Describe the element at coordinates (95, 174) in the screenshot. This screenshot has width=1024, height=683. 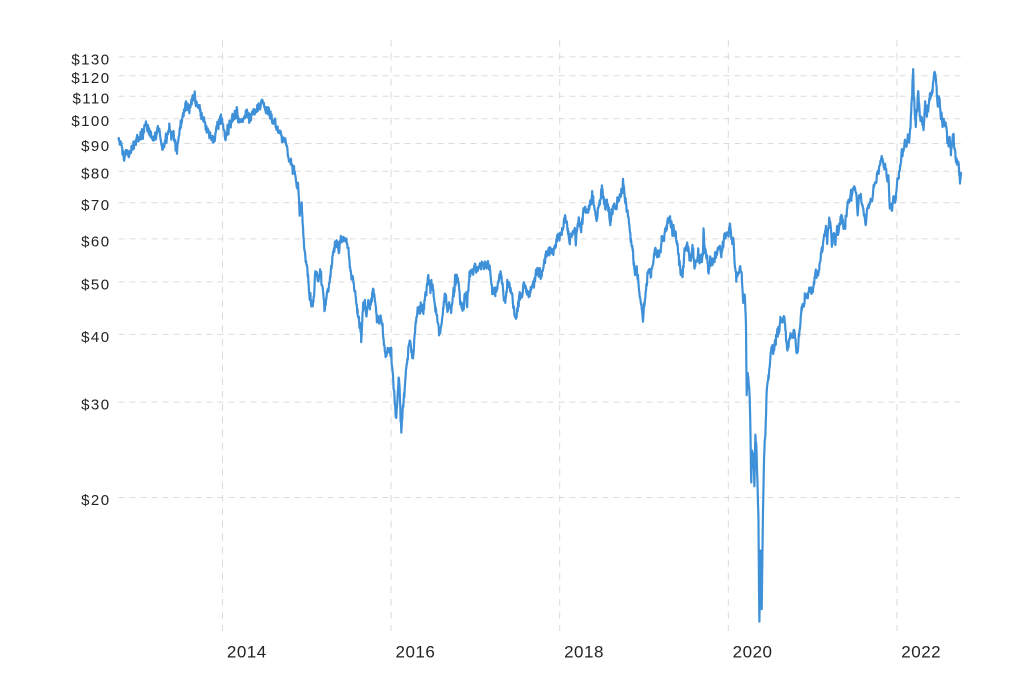
I see `svg-text: $80` at that location.